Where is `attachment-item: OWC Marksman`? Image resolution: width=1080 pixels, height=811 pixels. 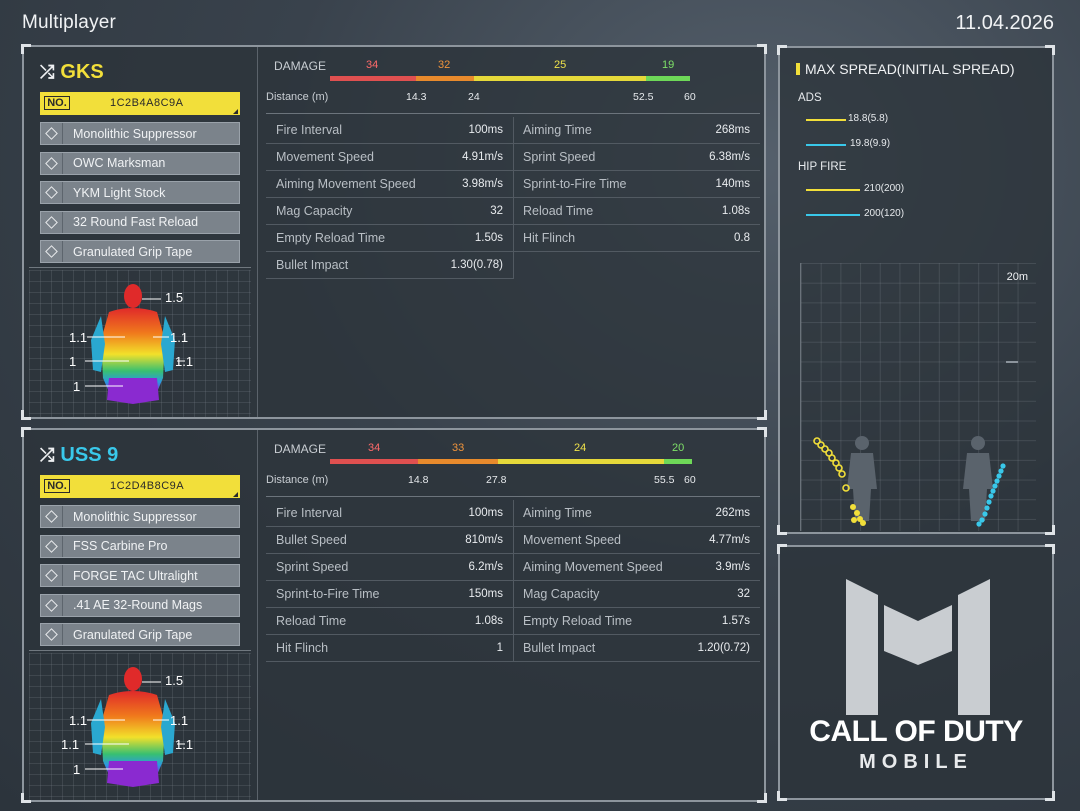
attachment-item: OWC Marksman is located at coordinates (140, 163).